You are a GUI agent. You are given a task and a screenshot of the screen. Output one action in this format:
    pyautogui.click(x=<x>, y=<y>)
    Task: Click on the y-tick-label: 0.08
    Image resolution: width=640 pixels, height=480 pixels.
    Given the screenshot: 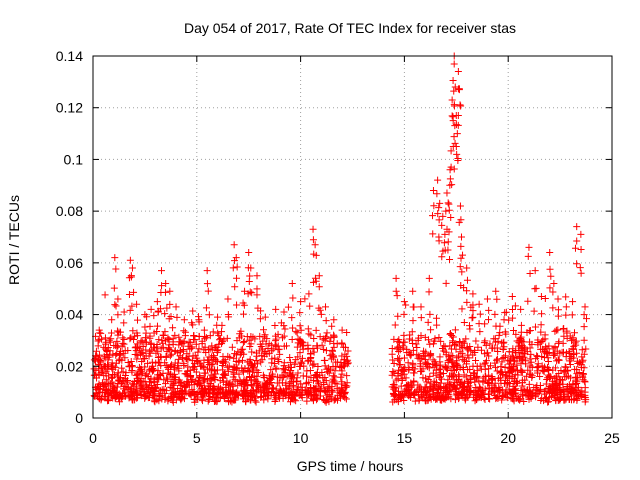 What is the action you would take?
    pyautogui.click(x=69, y=211)
    